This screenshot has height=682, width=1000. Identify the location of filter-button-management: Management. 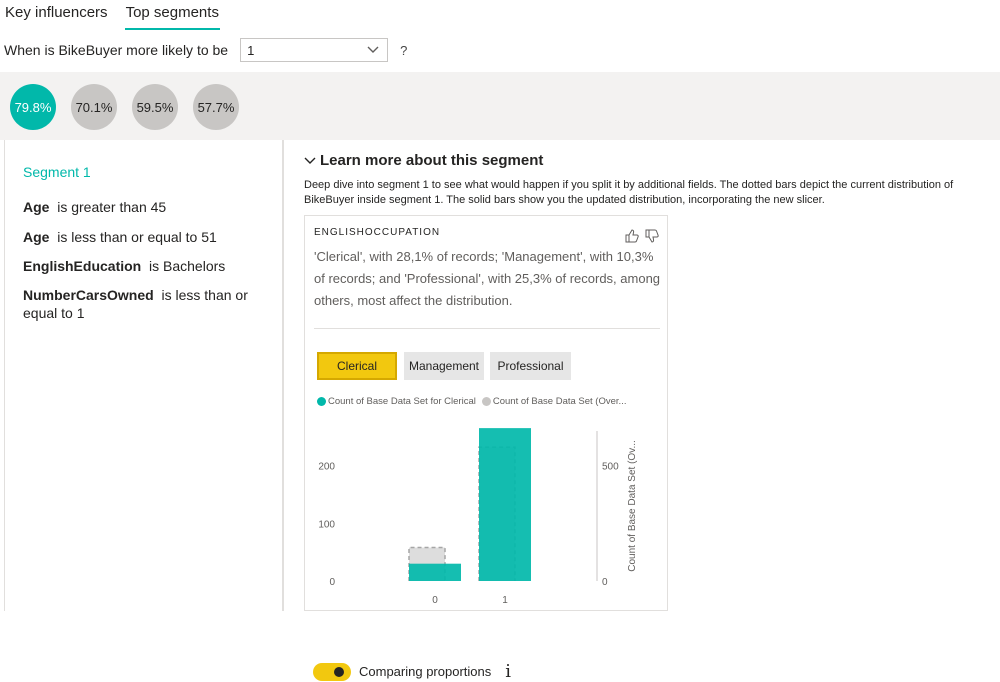
(444, 366).